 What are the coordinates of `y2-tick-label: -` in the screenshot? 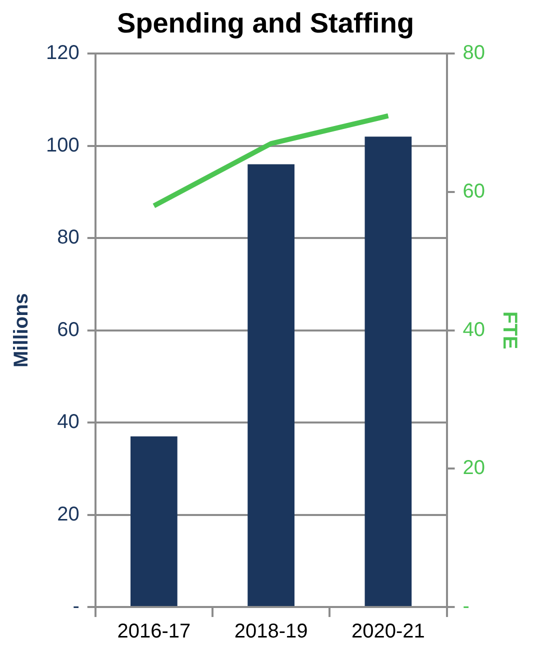 It's located at (466, 607).